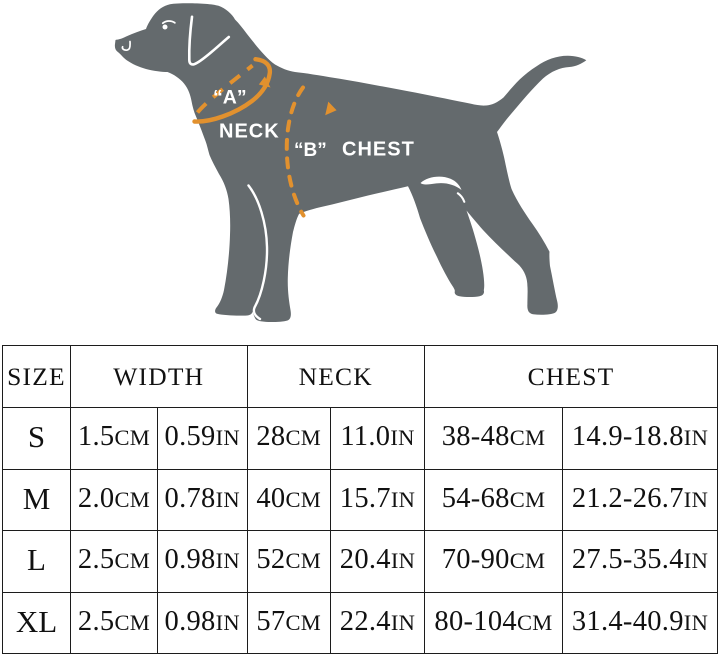  What do you see at coordinates (249, 131) in the screenshot?
I see `svg-text: NECK` at bounding box center [249, 131].